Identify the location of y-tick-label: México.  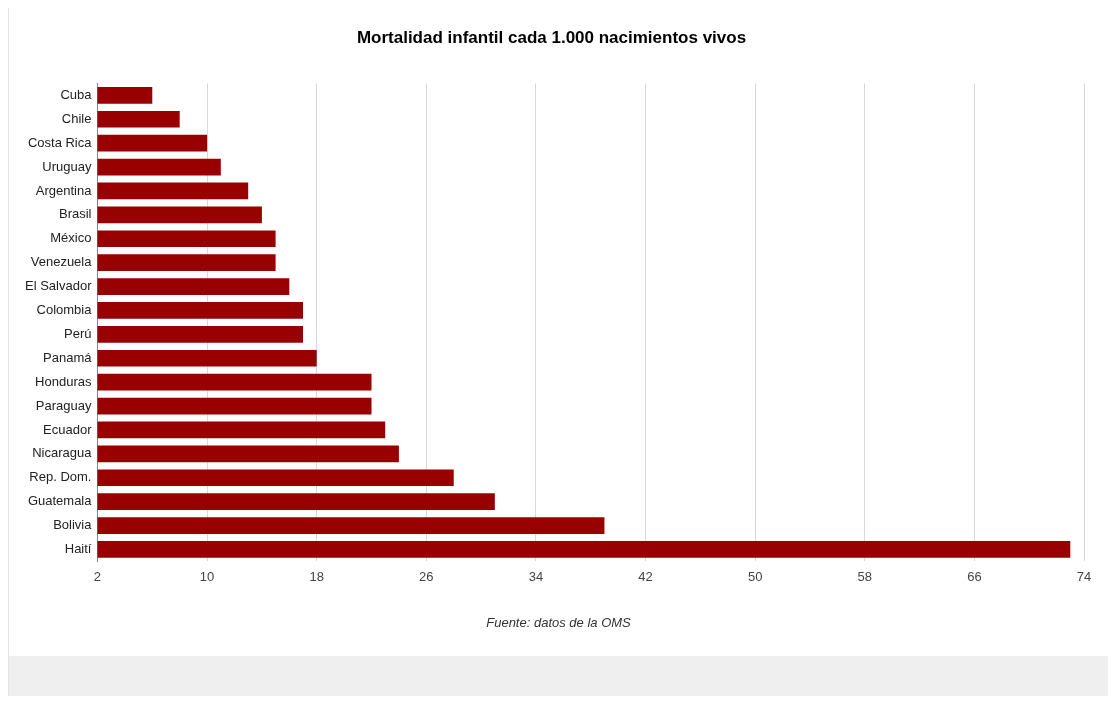
(71, 238).